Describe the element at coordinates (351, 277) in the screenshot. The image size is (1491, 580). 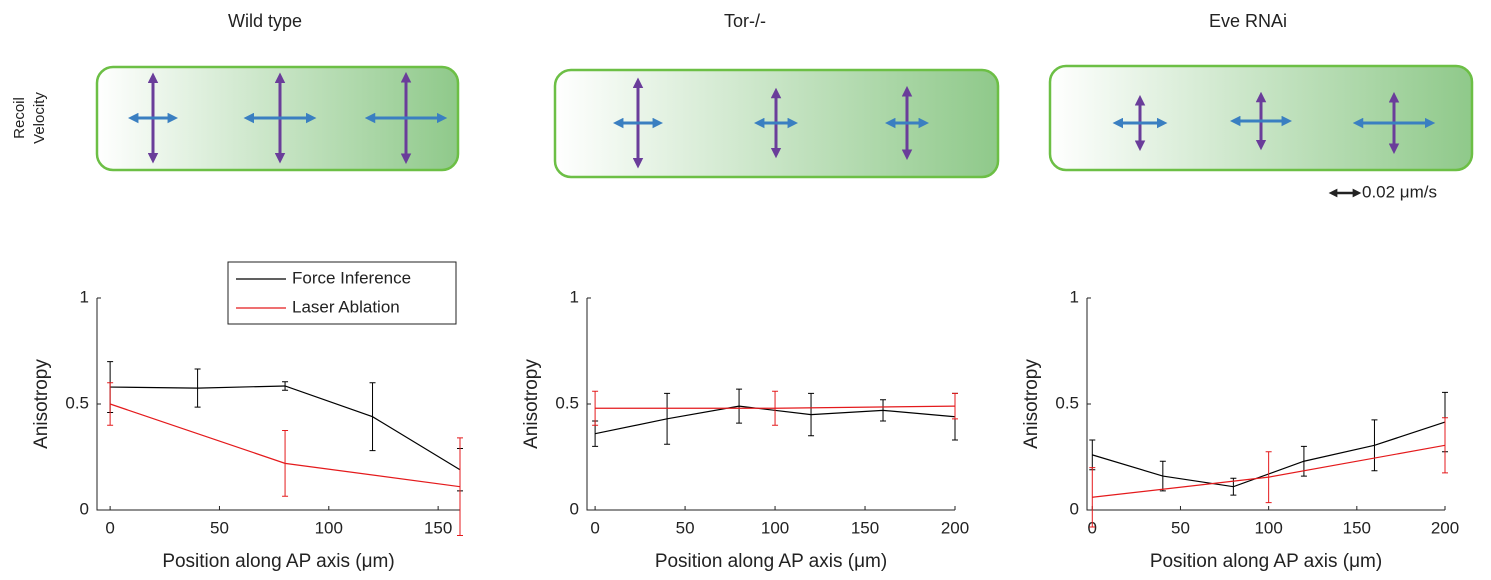
I see `legend-label: Force Inference` at that location.